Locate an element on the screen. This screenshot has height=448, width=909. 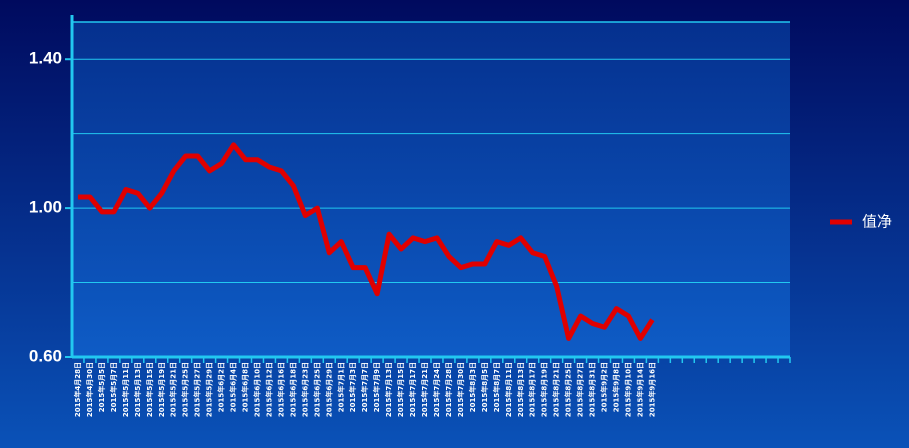
y-tick-label: 0.60 is located at coordinates (45, 355).